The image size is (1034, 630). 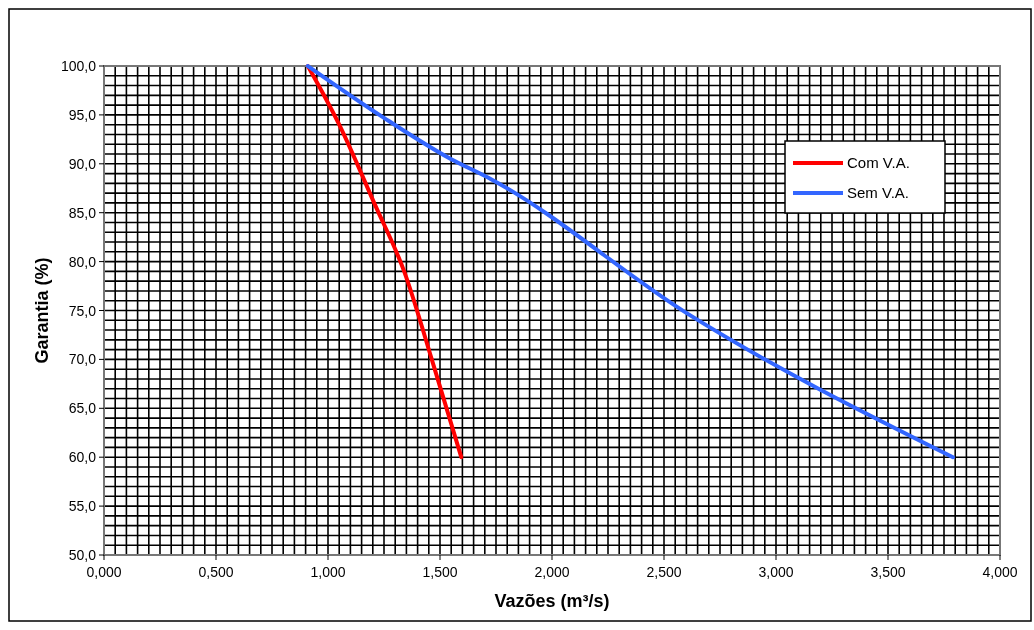 I want to click on x-tick-label: 2,500, so click(x=664, y=572).